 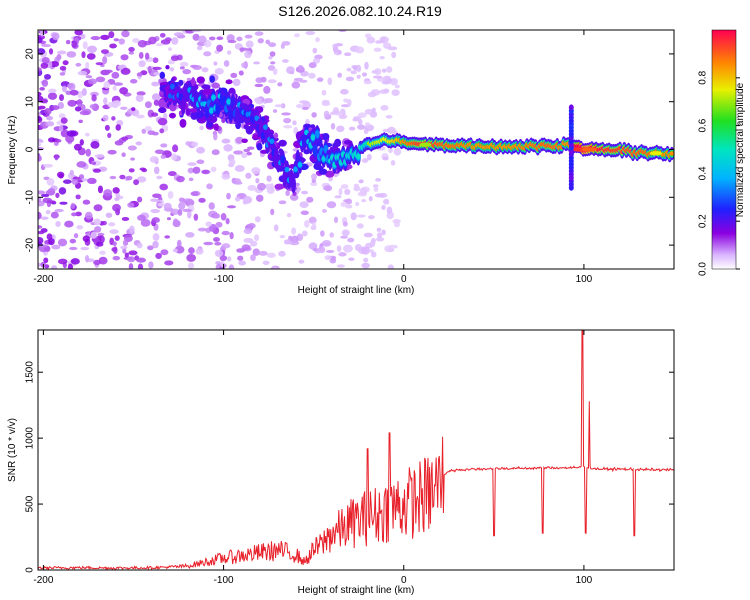 What do you see at coordinates (30, 244) in the screenshot?
I see `spectrogram-y-tick-label: -20` at bounding box center [30, 244].